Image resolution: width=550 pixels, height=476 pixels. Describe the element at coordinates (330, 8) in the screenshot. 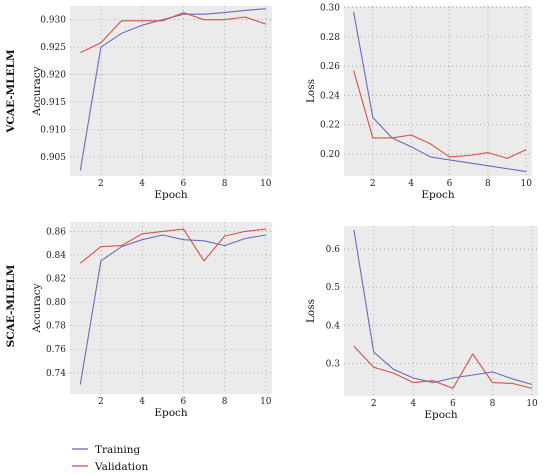

I see `y-tick-label: 0.30` at that location.